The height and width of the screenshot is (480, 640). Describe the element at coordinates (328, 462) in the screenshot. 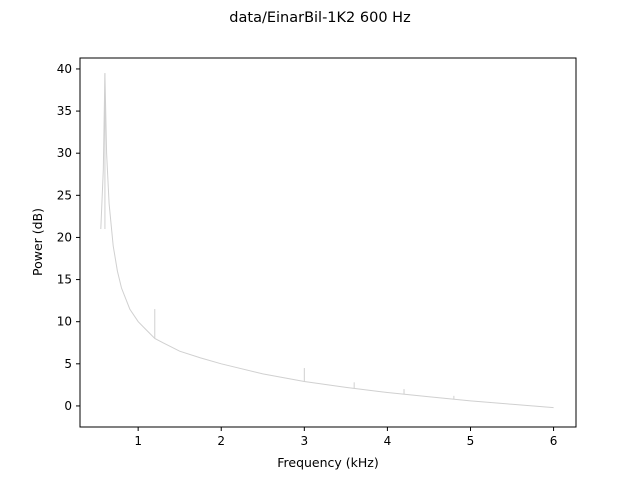

I see `x-axis-label: Frequency (kHz)` at that location.